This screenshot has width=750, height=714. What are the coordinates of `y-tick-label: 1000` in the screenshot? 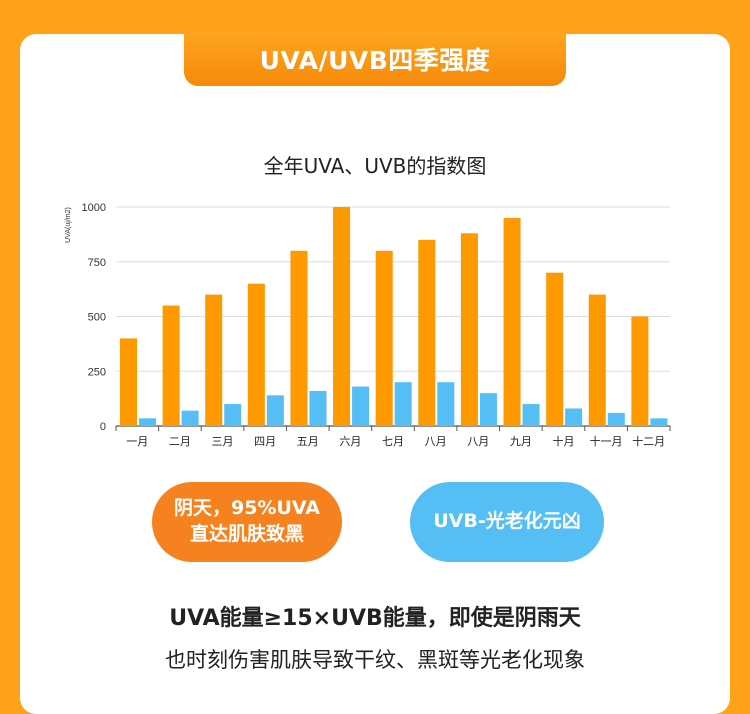 It's located at (94, 208).